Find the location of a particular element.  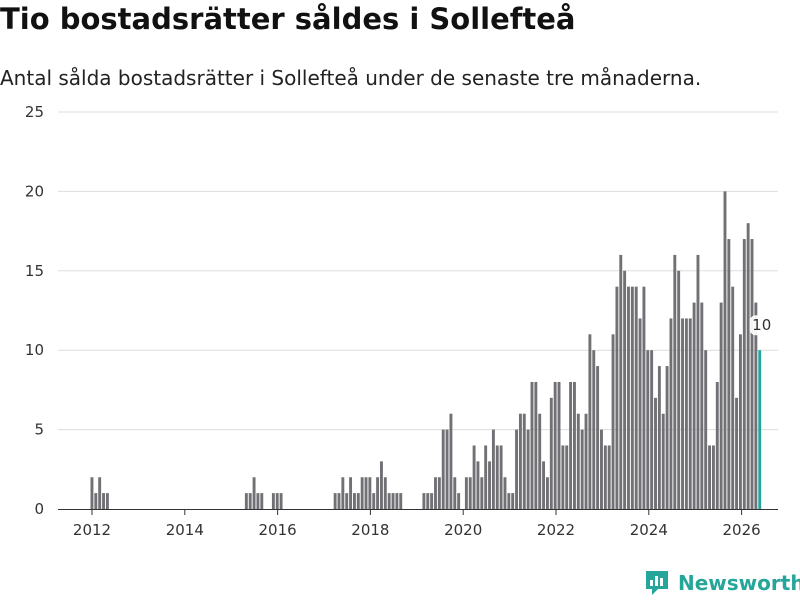

newsworthy-logo: Newsworthy is located at coordinates (722, 583).